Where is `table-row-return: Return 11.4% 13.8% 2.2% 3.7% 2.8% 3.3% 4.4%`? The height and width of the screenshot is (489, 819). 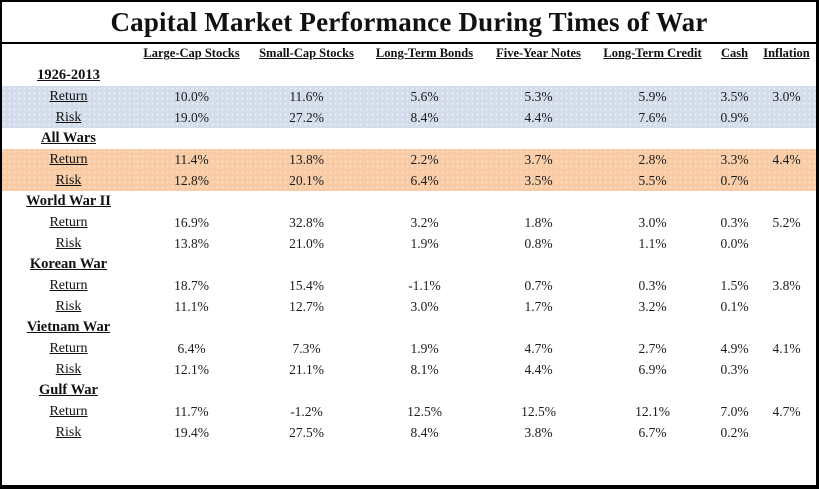
table-row-return: Return 11.4% 13.8% 2.2% 3.7% 2.8% 3.3% 4.4% is located at coordinates (409, 159).